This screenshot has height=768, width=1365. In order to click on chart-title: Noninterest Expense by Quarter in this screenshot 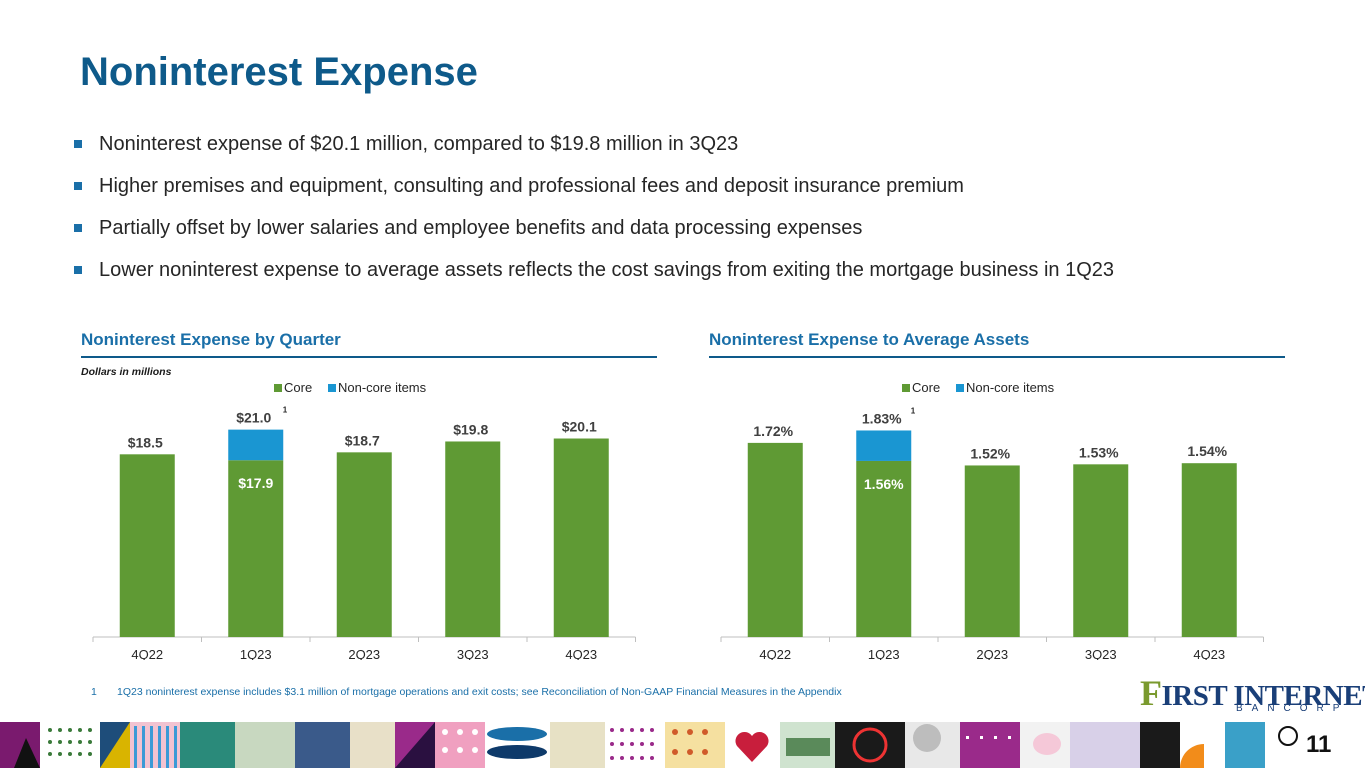, I will do `click(369, 344)`.